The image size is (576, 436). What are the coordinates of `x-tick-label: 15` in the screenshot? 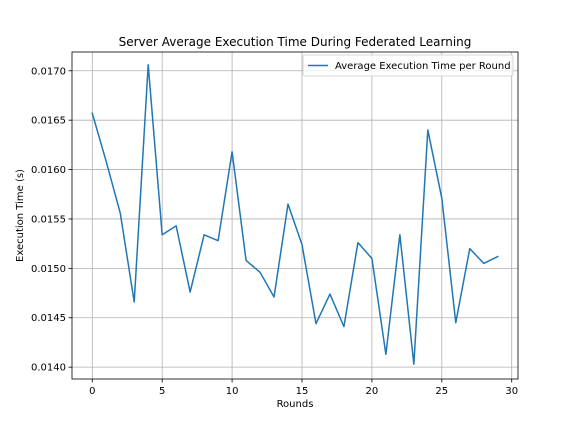 It's located at (302, 391).